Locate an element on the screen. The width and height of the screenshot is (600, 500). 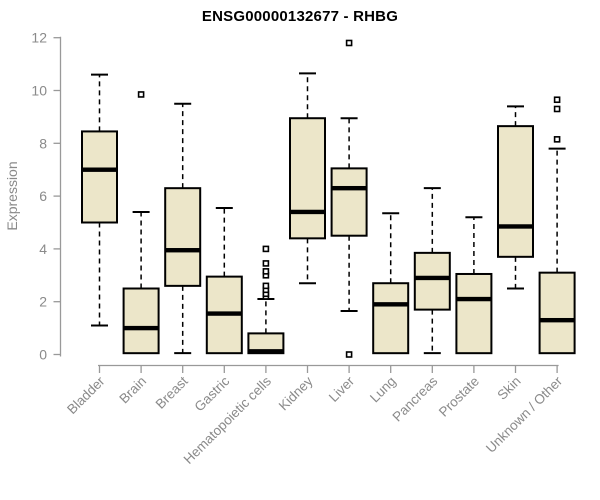
x-label-pancreas: Pancreas is located at coordinates (414, 398).